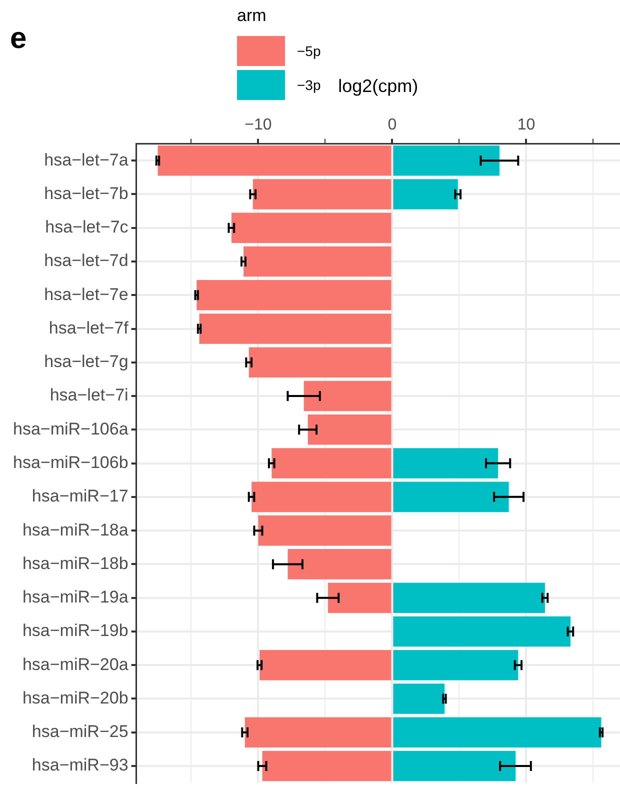 This screenshot has width=620, height=796. What do you see at coordinates (75, 630) in the screenshot?
I see `y-tick-label: hsa−miR−19b` at bounding box center [75, 630].